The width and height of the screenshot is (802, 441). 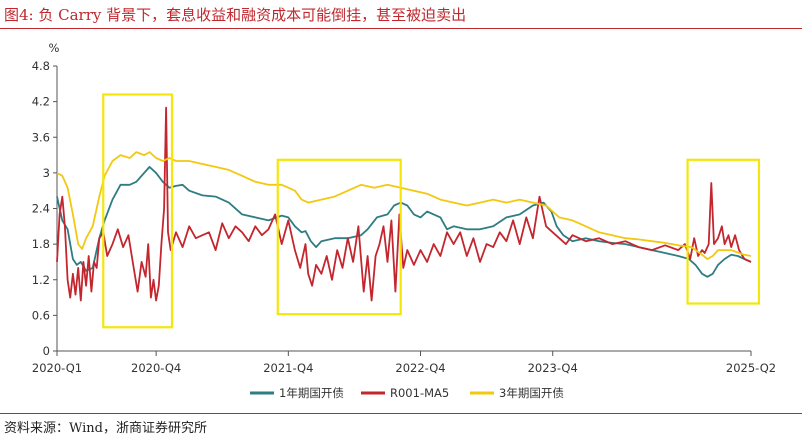 What do you see at coordinates (105, 428) in the screenshot?
I see `source-note: 资料来源：Wind，浙商证券研究所` at bounding box center [105, 428].